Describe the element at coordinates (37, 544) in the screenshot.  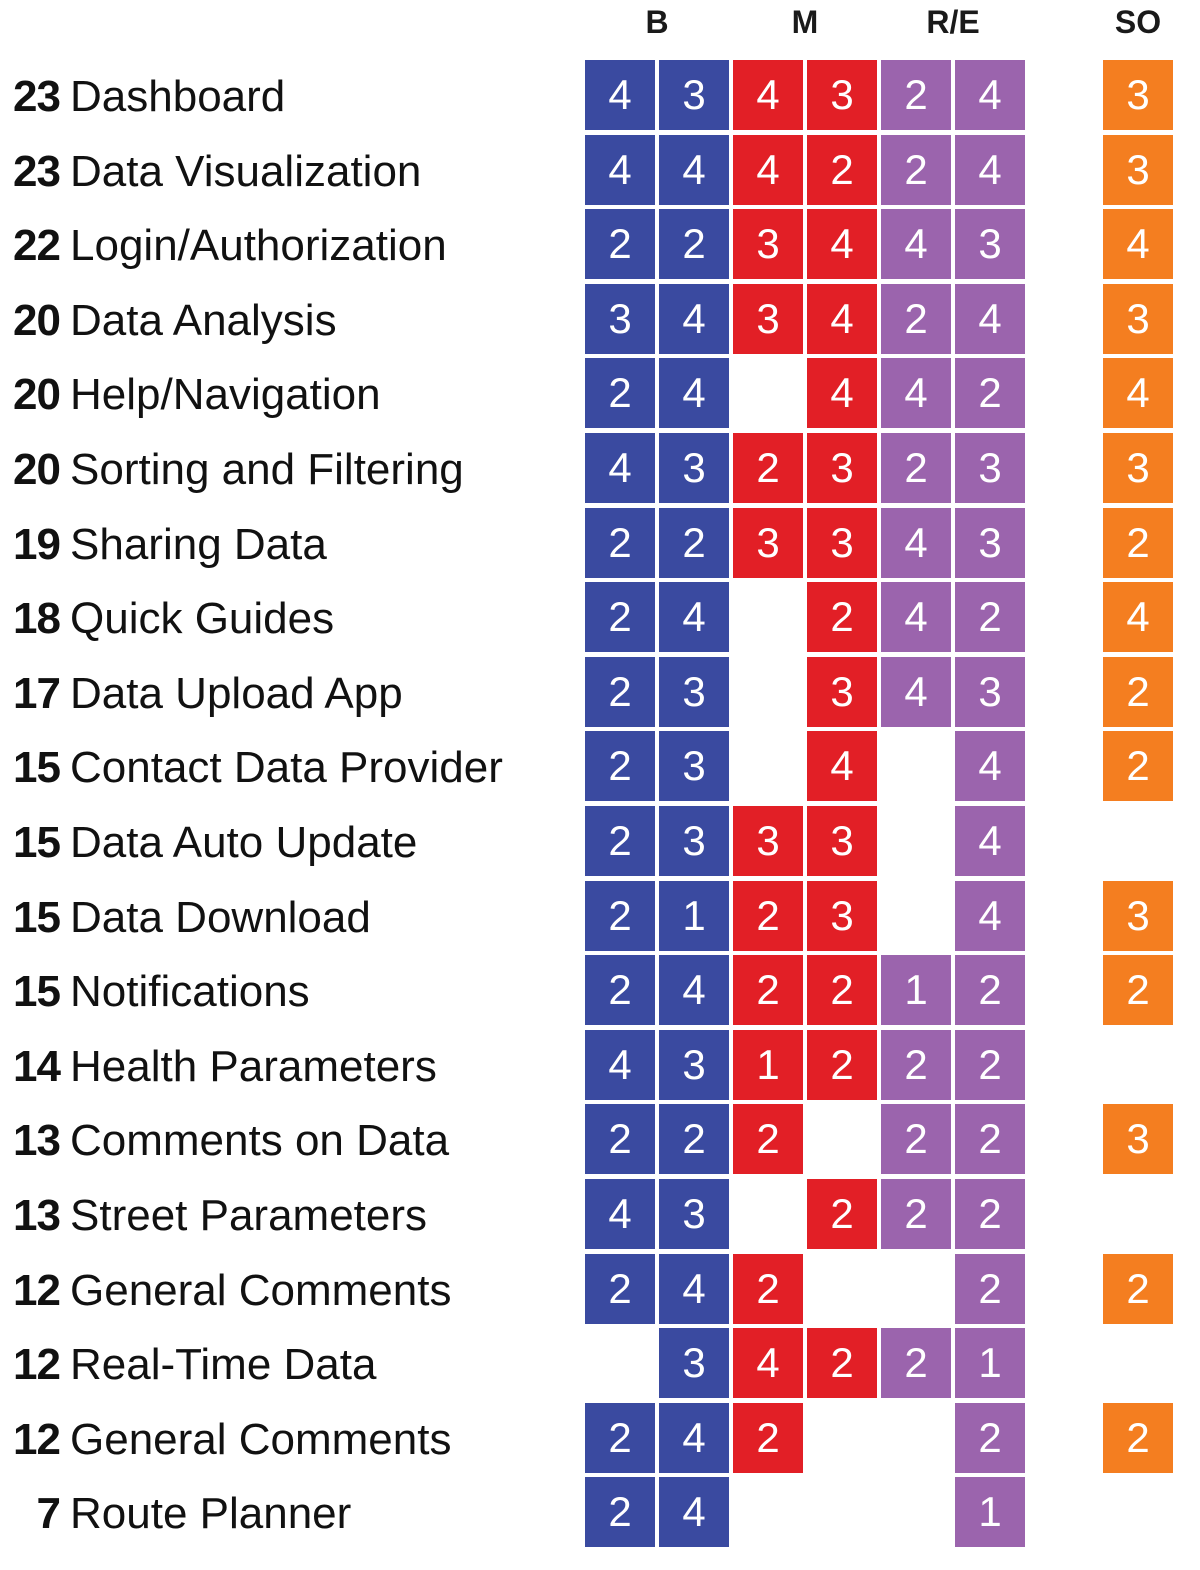
I see `row-total: 19` at that location.